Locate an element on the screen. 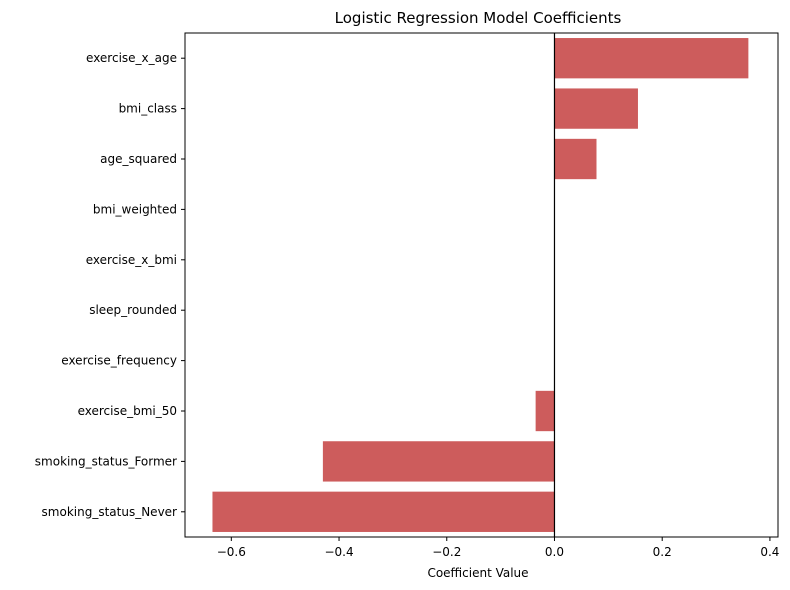  x-tick-label: −0.4 is located at coordinates (338, 552).